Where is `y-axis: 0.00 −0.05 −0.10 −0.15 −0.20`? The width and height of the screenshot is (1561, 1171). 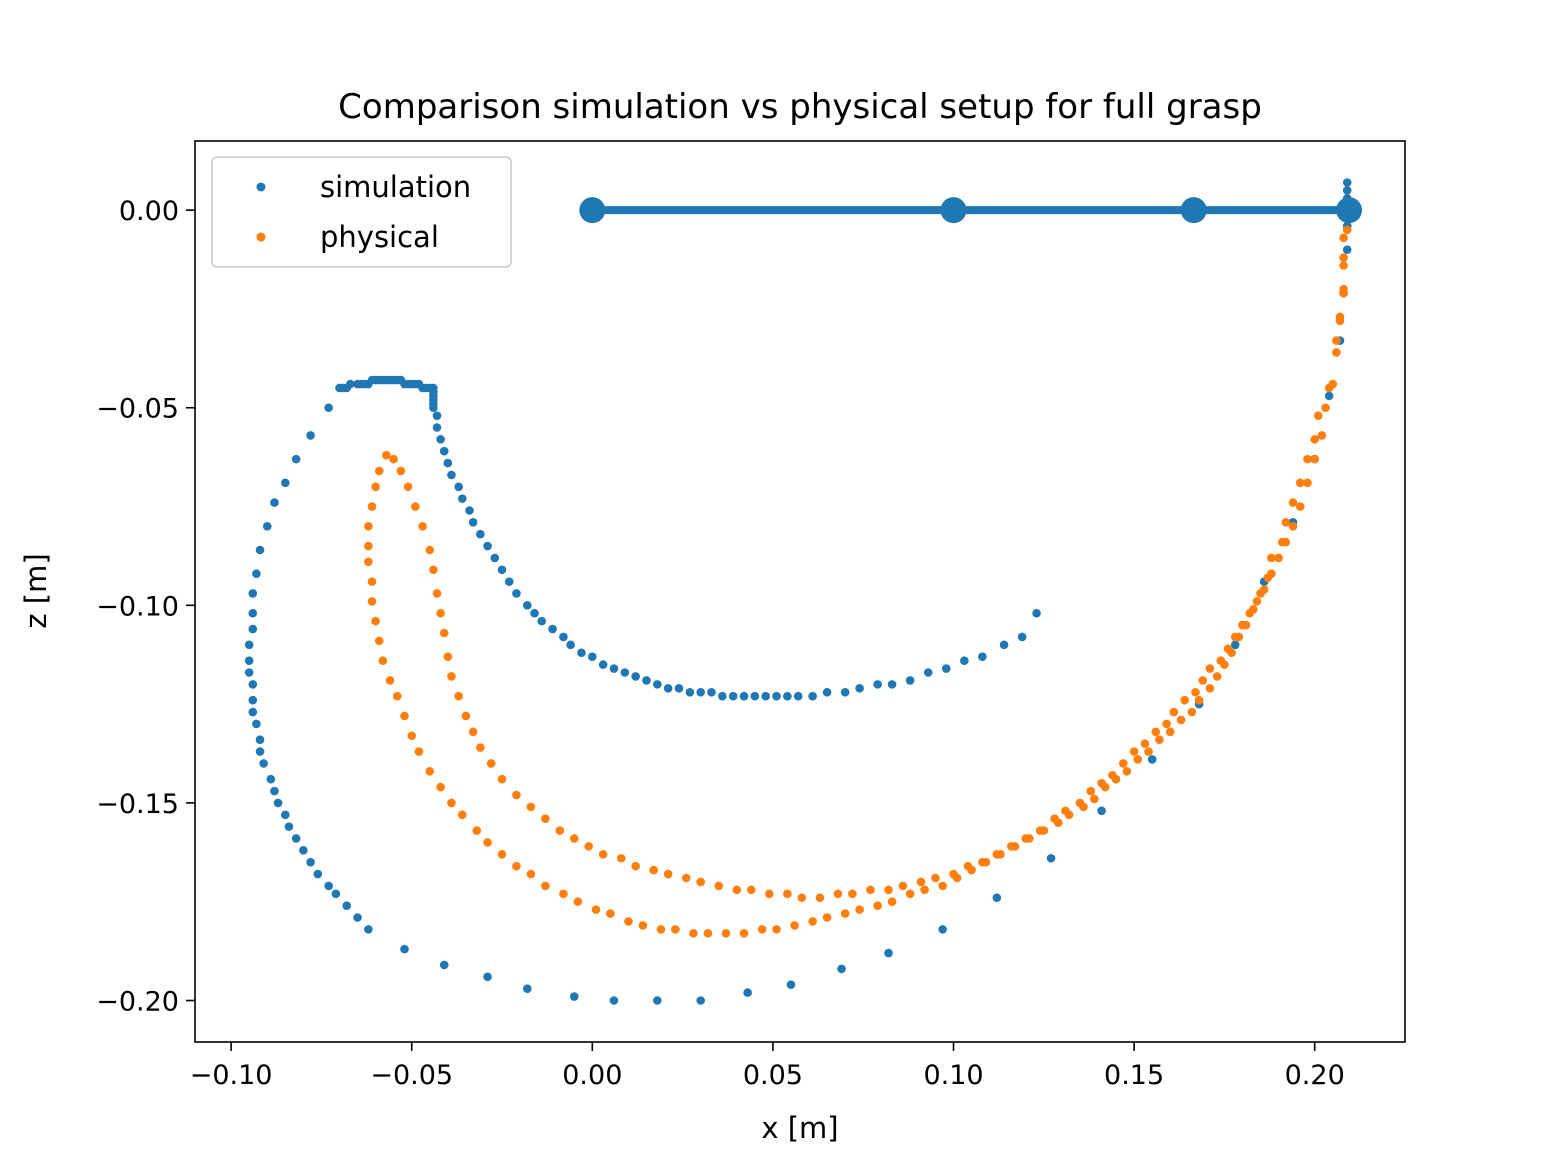 y-axis: 0.00 −0.05 −0.10 −0.15 −0.20 is located at coordinates (145, 607).